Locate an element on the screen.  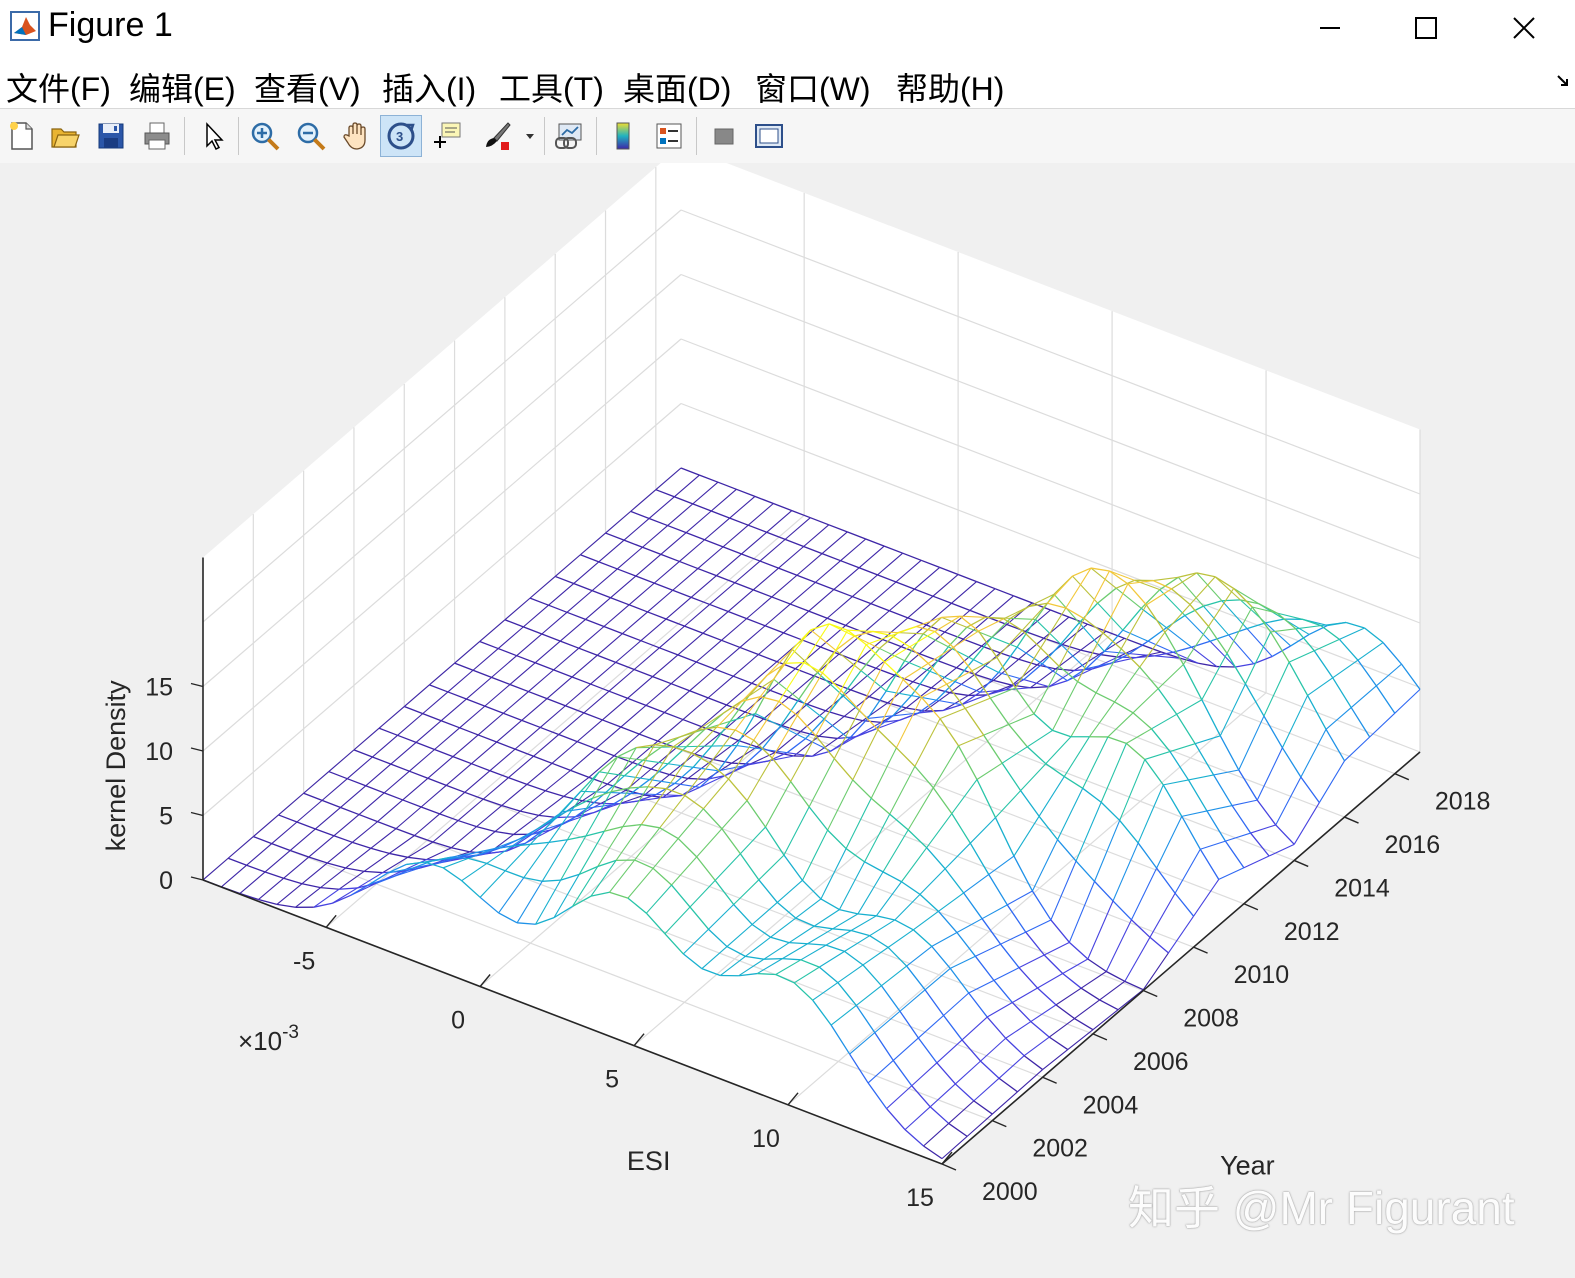
rotate-3d-button: 3 is located at coordinates (401, 136).